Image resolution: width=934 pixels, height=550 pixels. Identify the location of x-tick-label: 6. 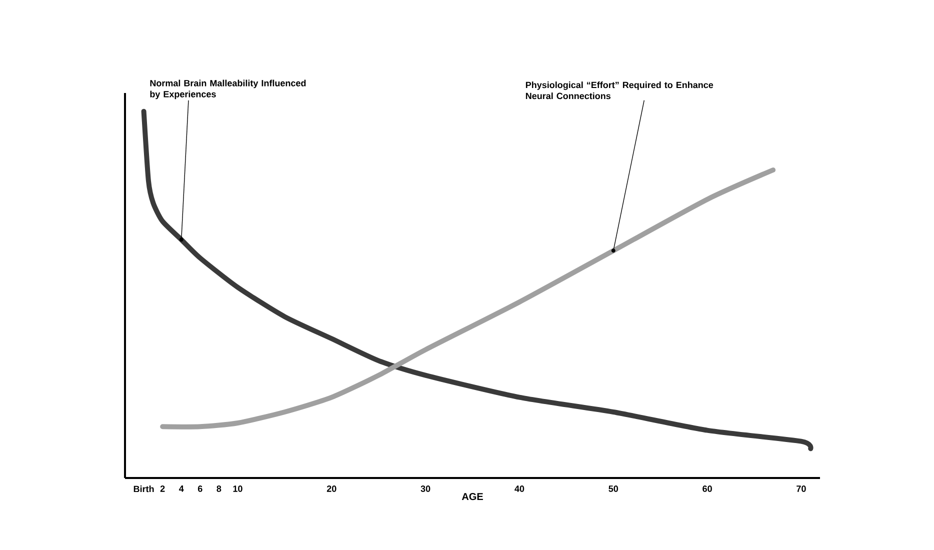
(200, 489).